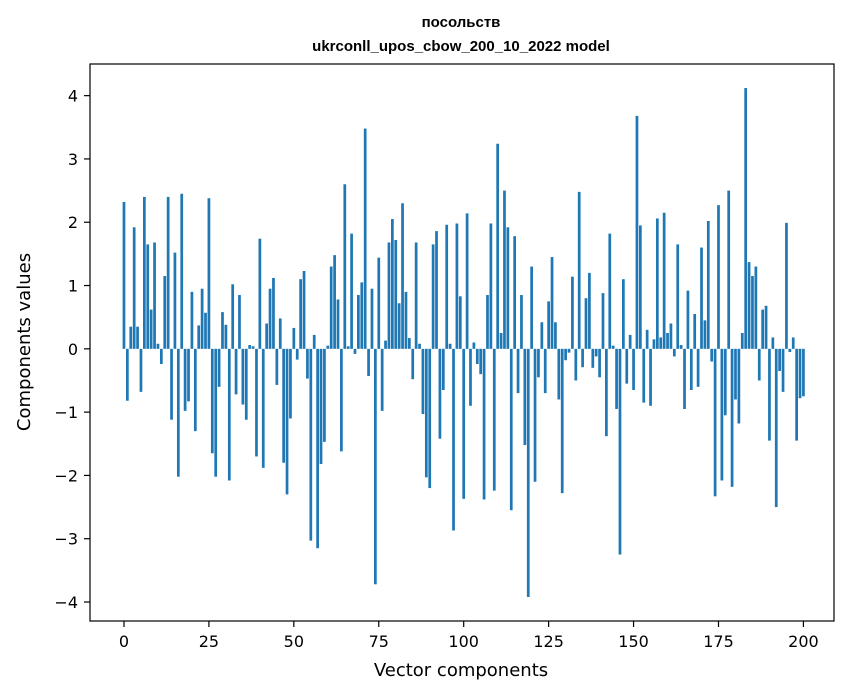 The height and width of the screenshot is (696, 847). I want to click on y-tick-label-1: 1, so click(73, 286).